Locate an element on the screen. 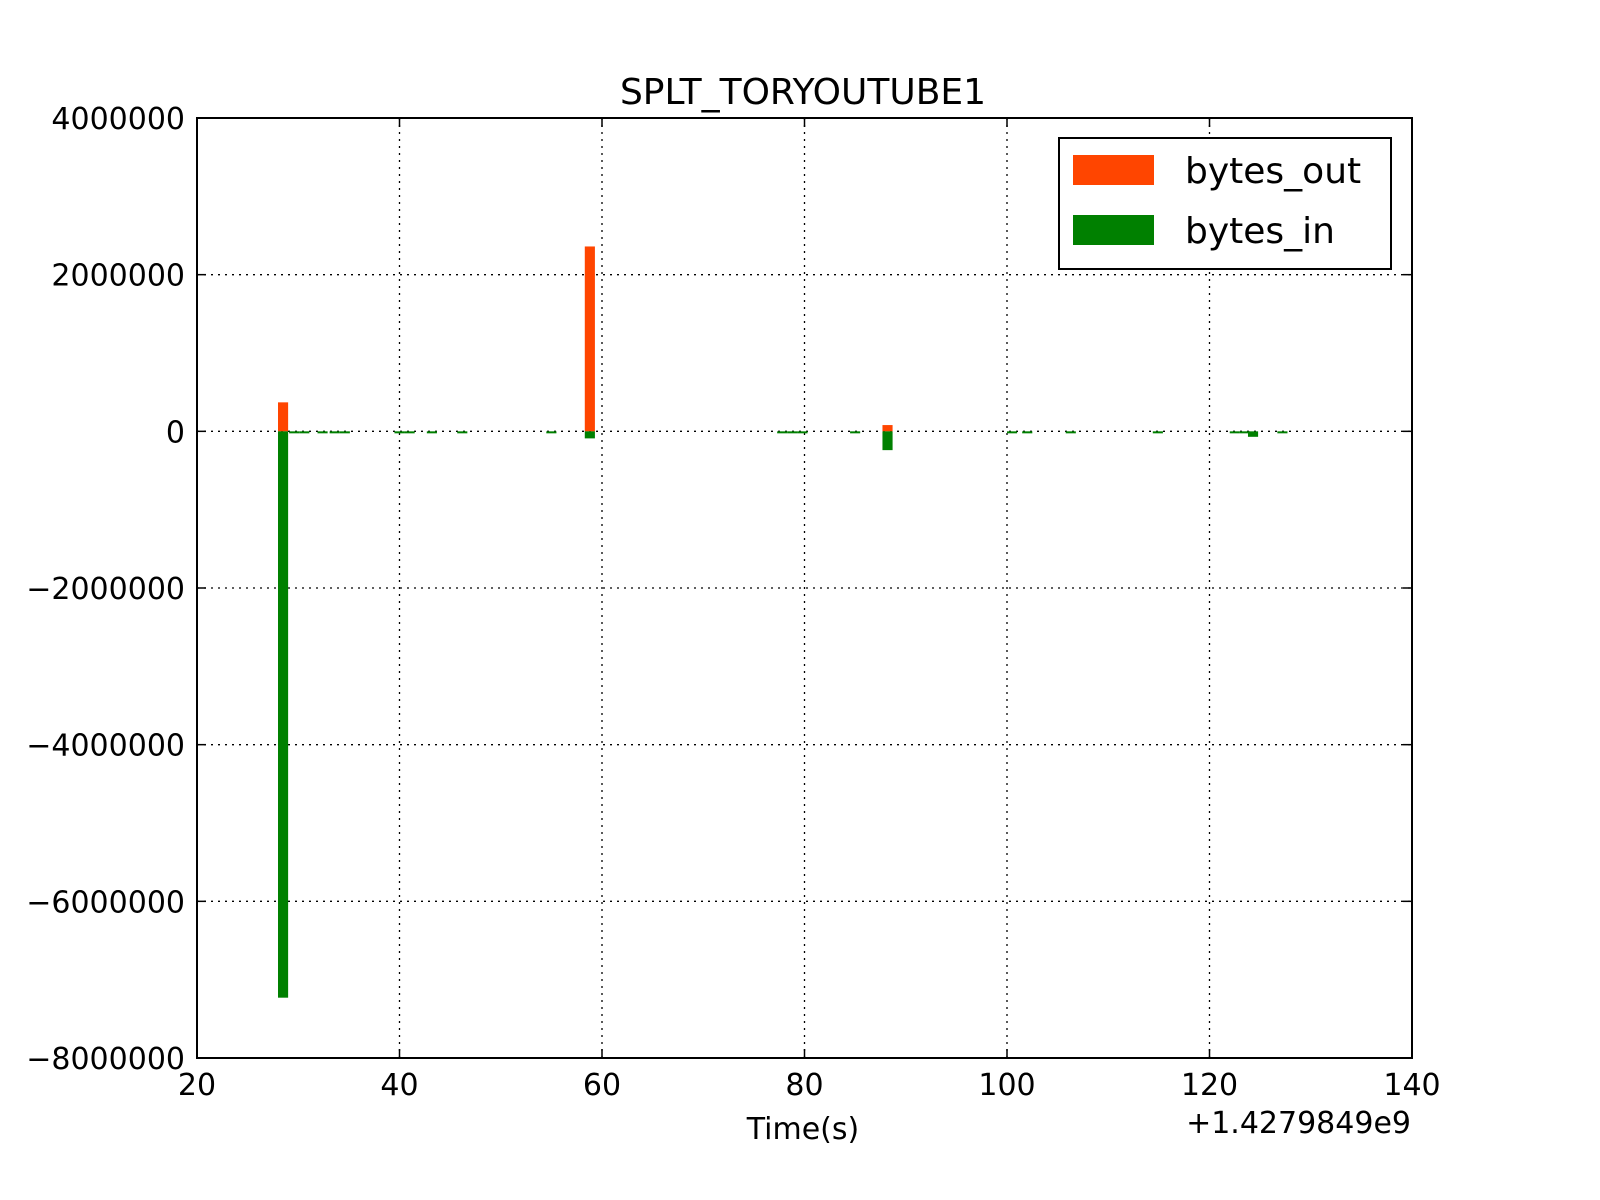 The height and width of the screenshot is (1200, 1600). y-tick-label: −4000000 is located at coordinates (105, 746).